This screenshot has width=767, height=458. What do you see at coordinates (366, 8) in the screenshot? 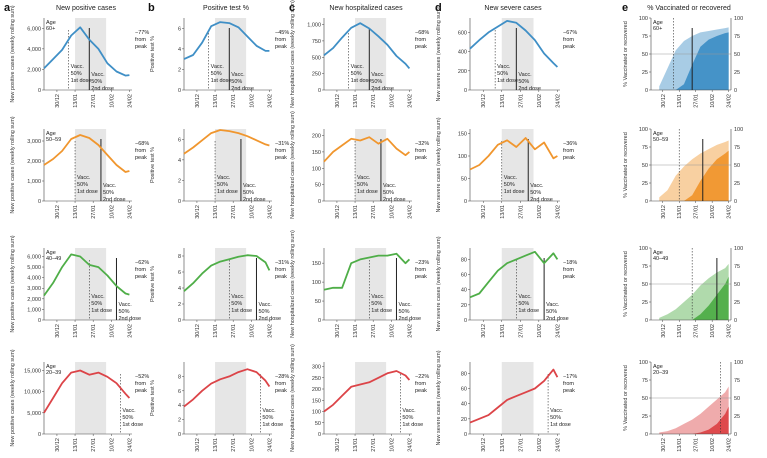
I see `column-title-c: New hospitalized cases` at bounding box center [366, 8].